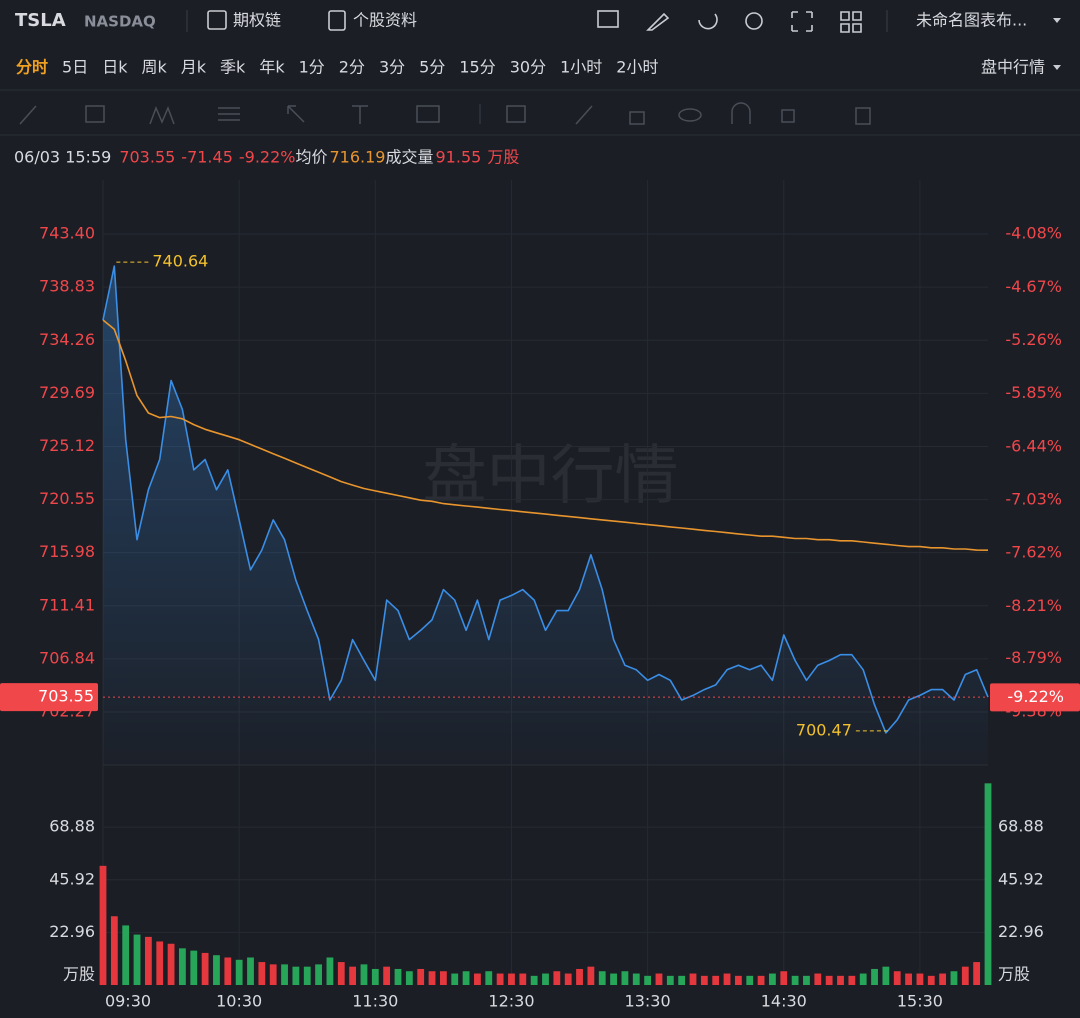  I want to click on profile-button: 个股资料, so click(385, 20).